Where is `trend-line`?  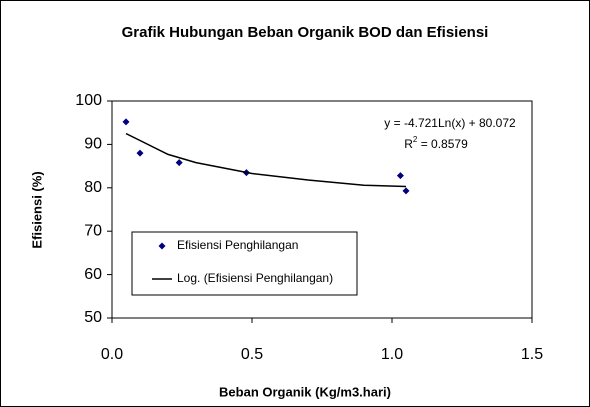 trend-line is located at coordinates (266, 160).